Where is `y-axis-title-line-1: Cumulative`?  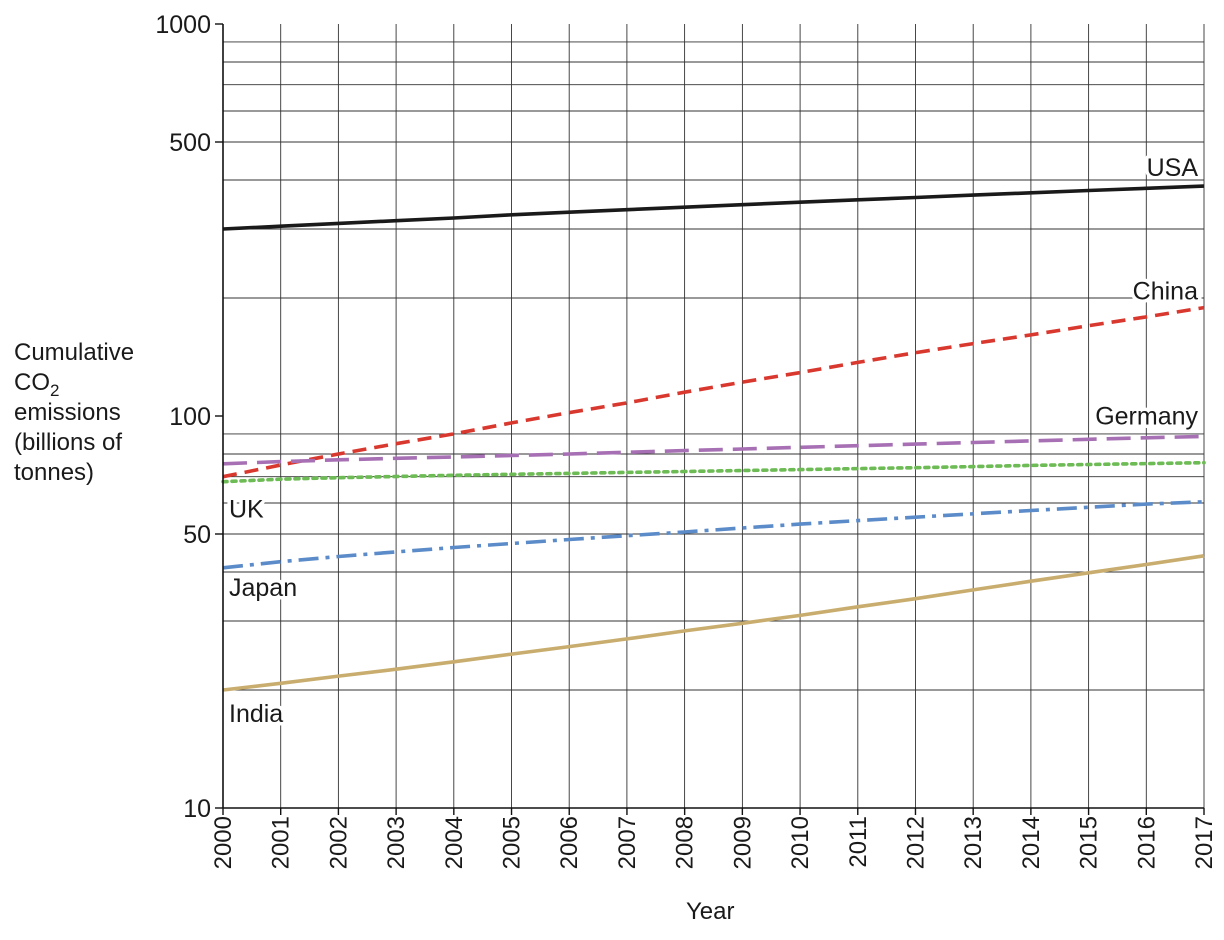
y-axis-title-line-1: Cumulative is located at coordinates (74, 352).